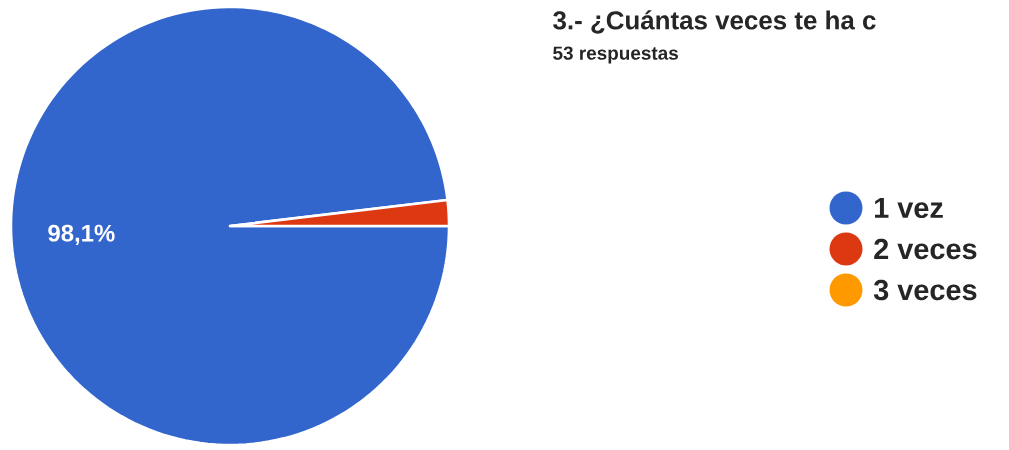 The image size is (1009, 450). What do you see at coordinates (925, 249) in the screenshot?
I see `legend-label: 2 veces` at bounding box center [925, 249].